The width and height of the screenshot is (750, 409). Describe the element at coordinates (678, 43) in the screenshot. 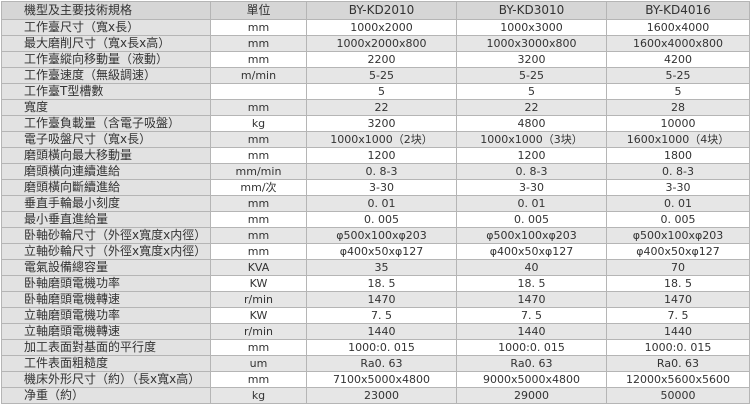

I see `value-cell: 1600x4000x800` at that location.